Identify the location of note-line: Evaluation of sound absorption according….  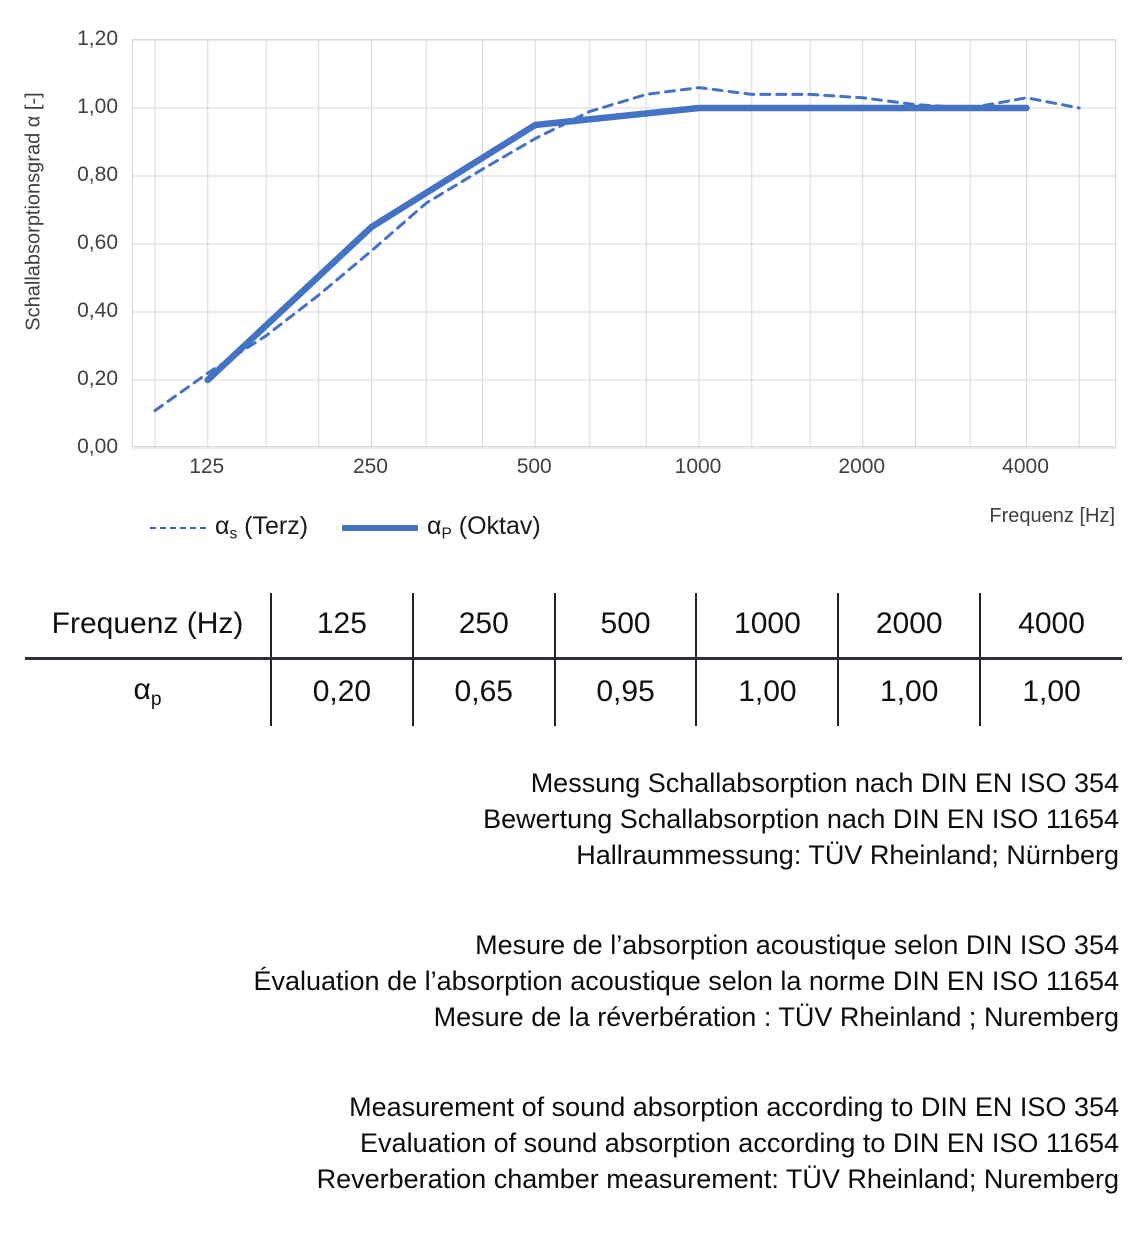
(739, 1142).